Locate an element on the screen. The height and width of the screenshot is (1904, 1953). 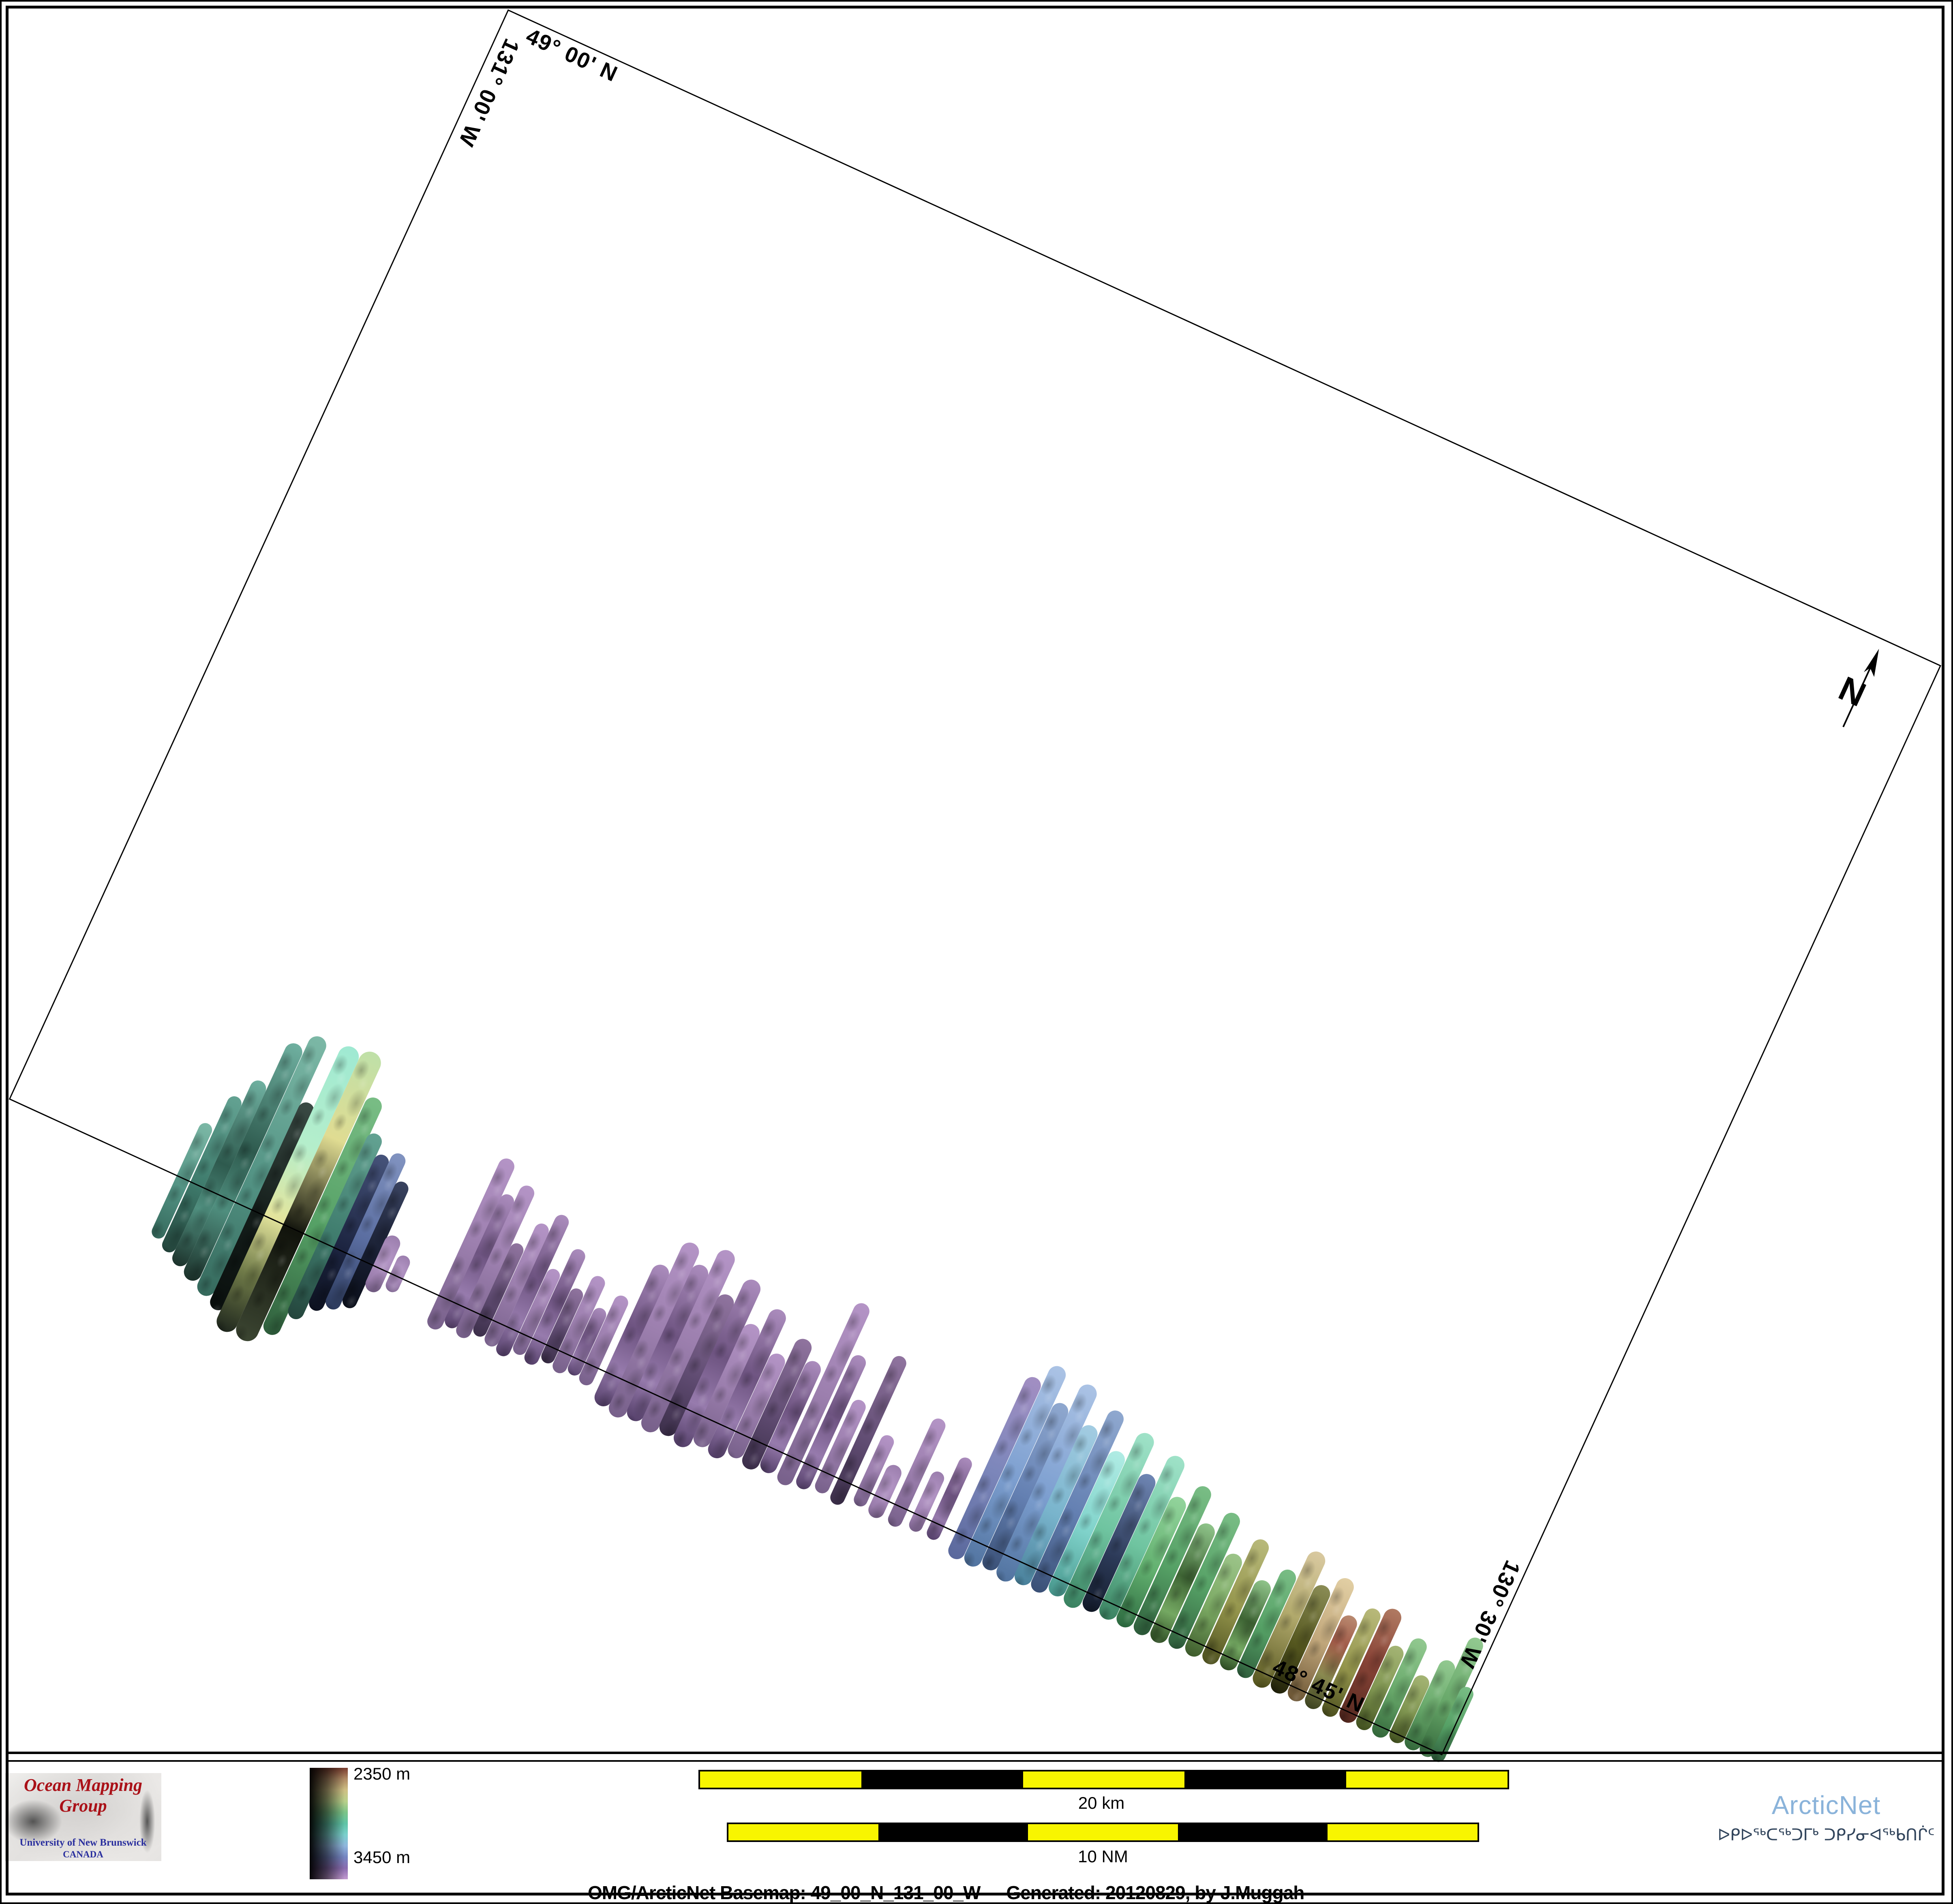
north-arrow: N is located at coordinates (1856, 688).